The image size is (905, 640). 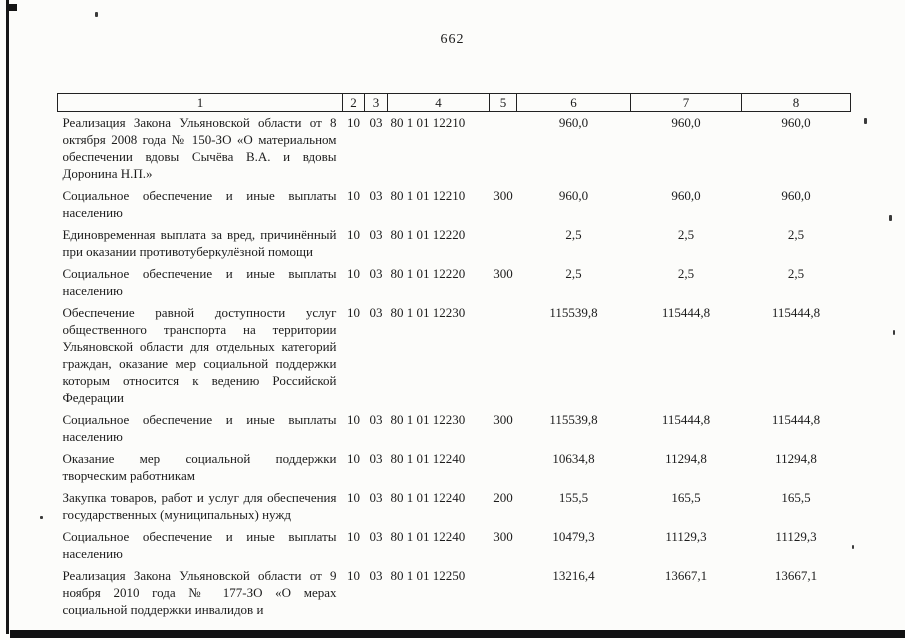 What do you see at coordinates (686, 536) in the screenshot?
I see `amount-year-2: 11129,3` at bounding box center [686, 536].